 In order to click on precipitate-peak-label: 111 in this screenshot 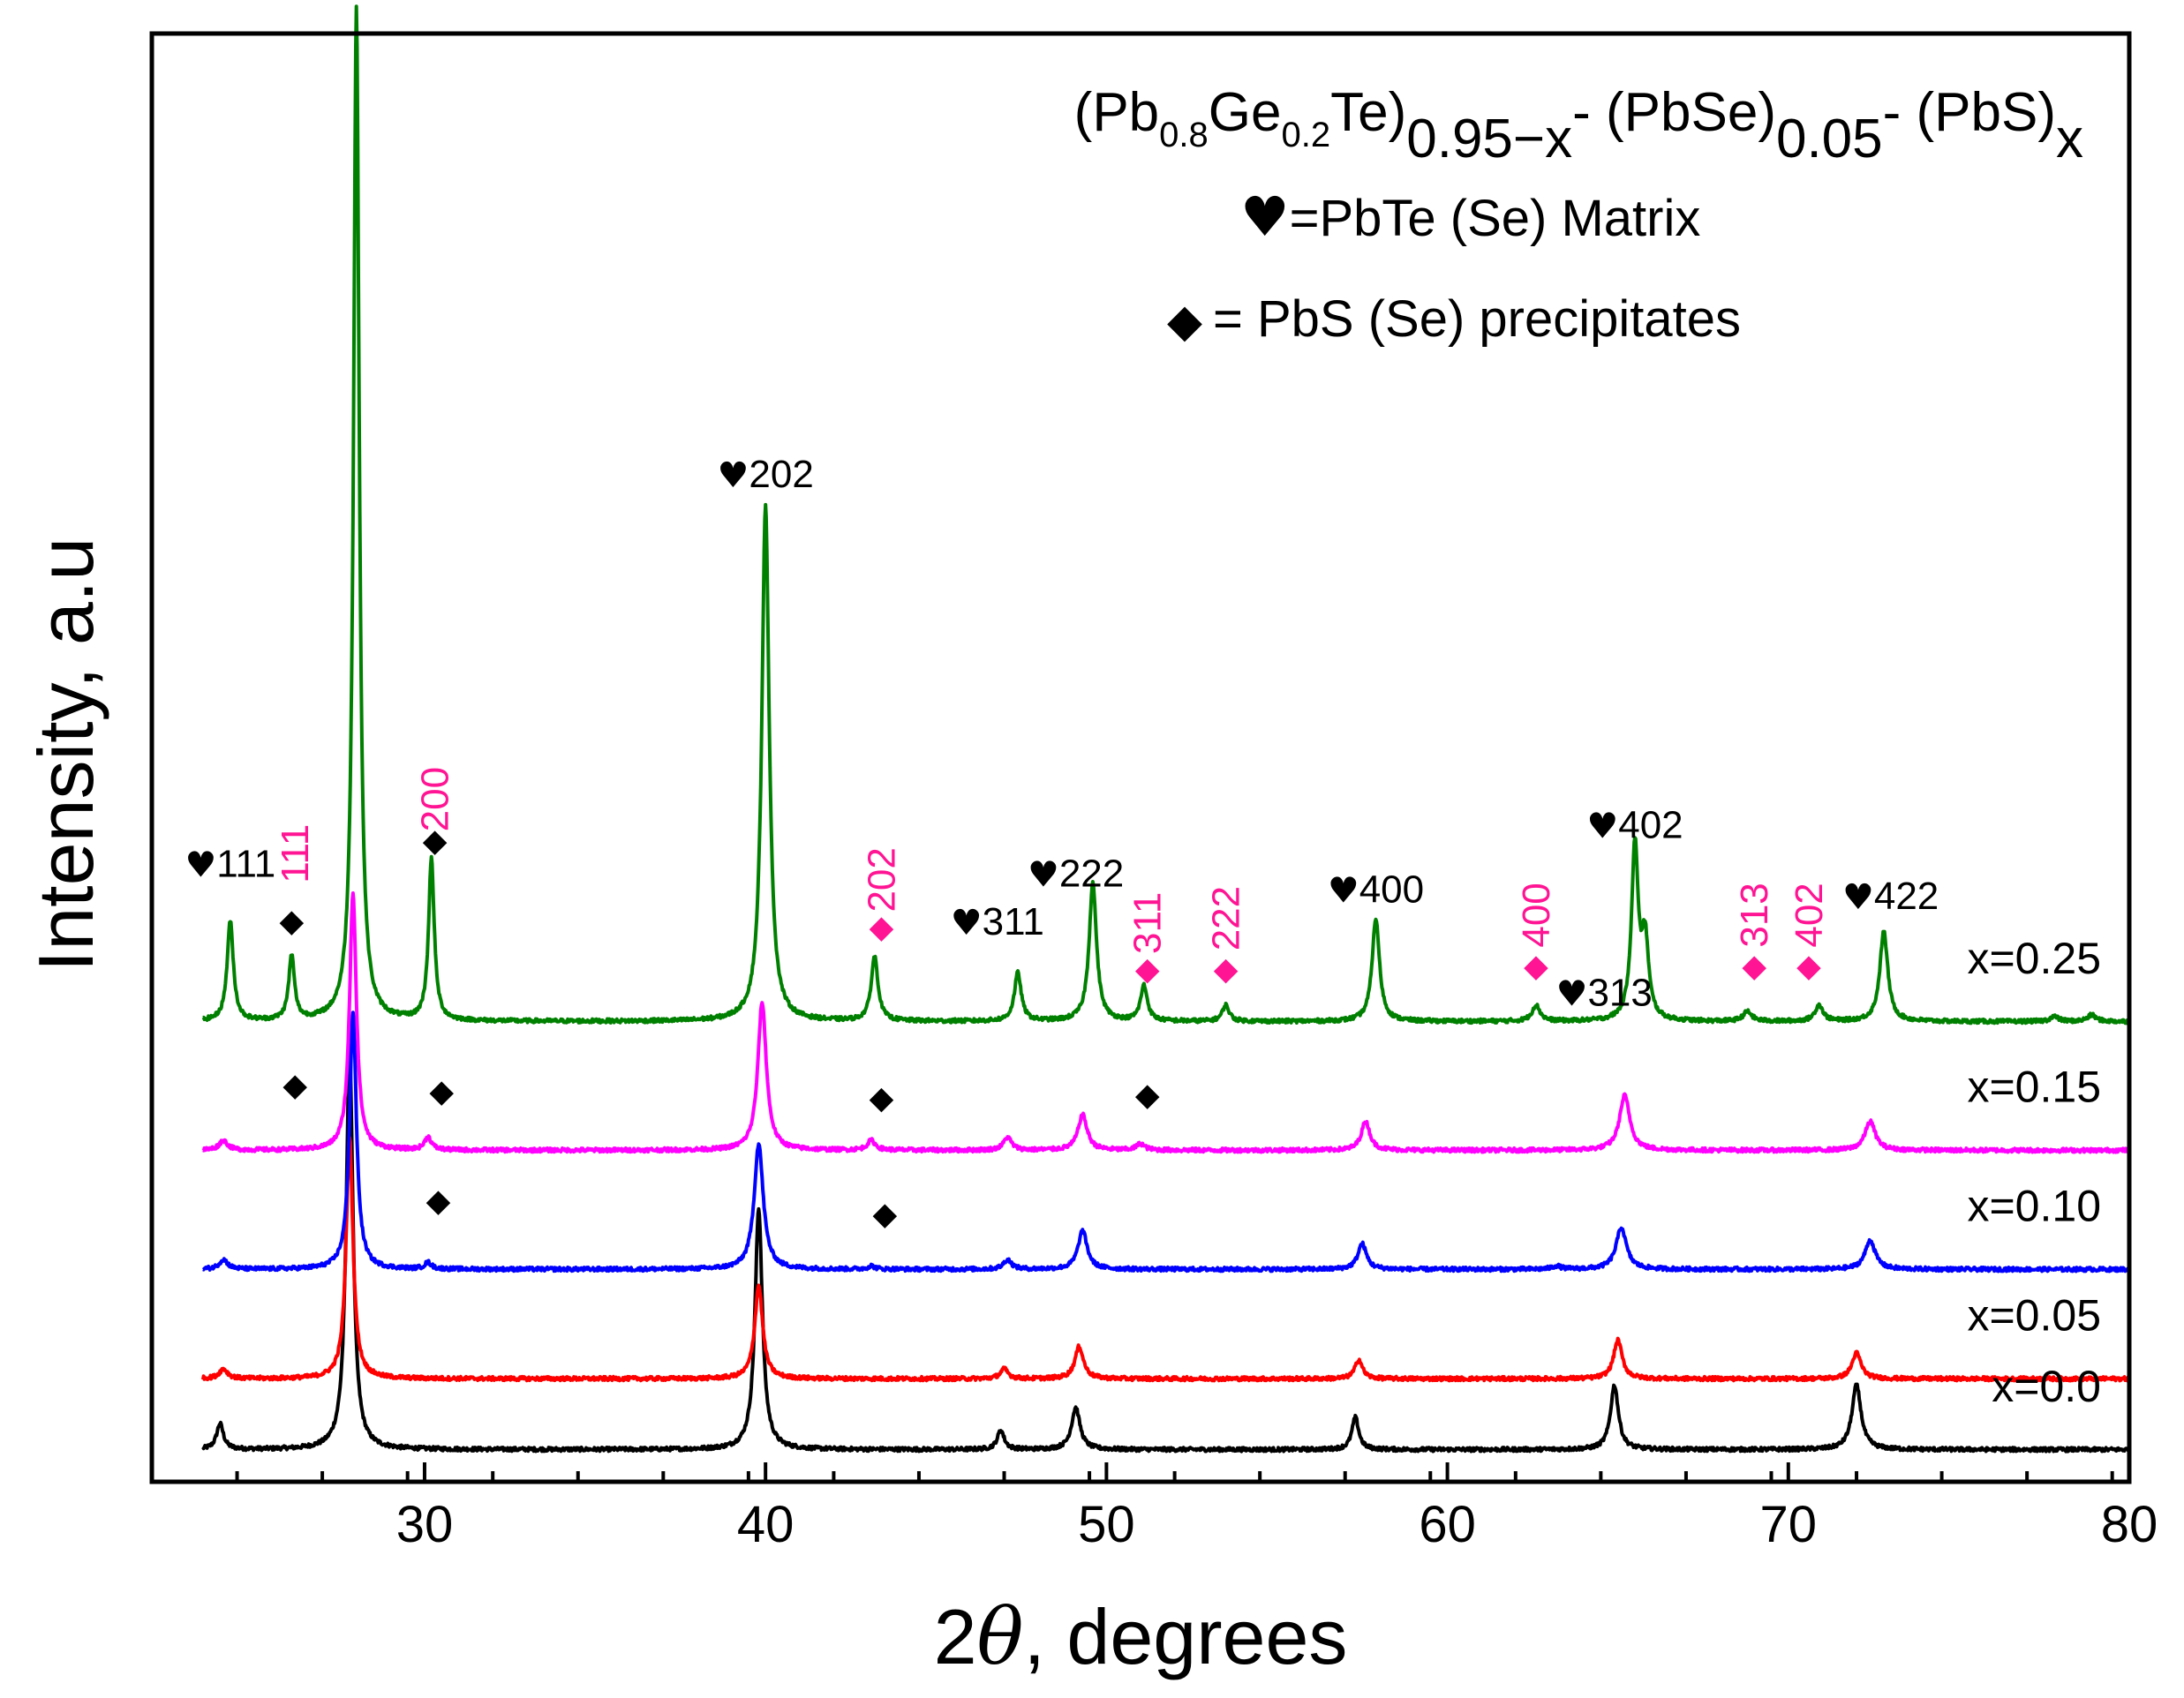, I will do `click(295, 854)`.